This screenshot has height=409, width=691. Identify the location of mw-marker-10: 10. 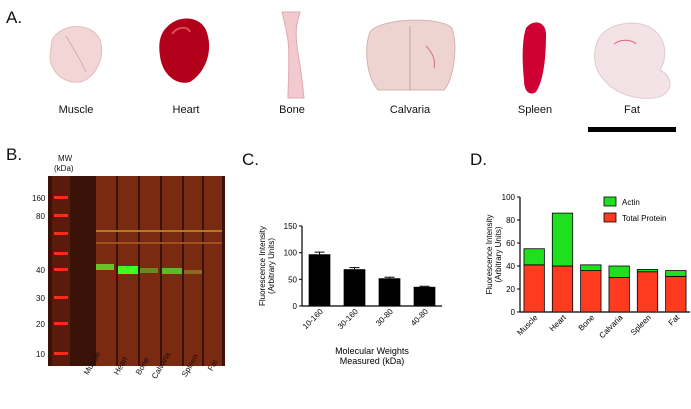
(40, 354).